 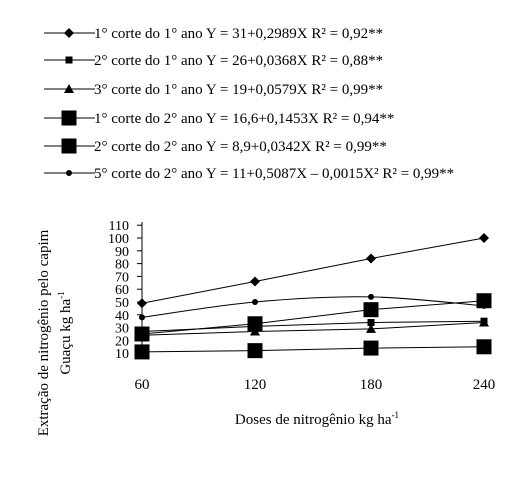 I want to click on y-tick-label: 60, so click(x=122, y=290).